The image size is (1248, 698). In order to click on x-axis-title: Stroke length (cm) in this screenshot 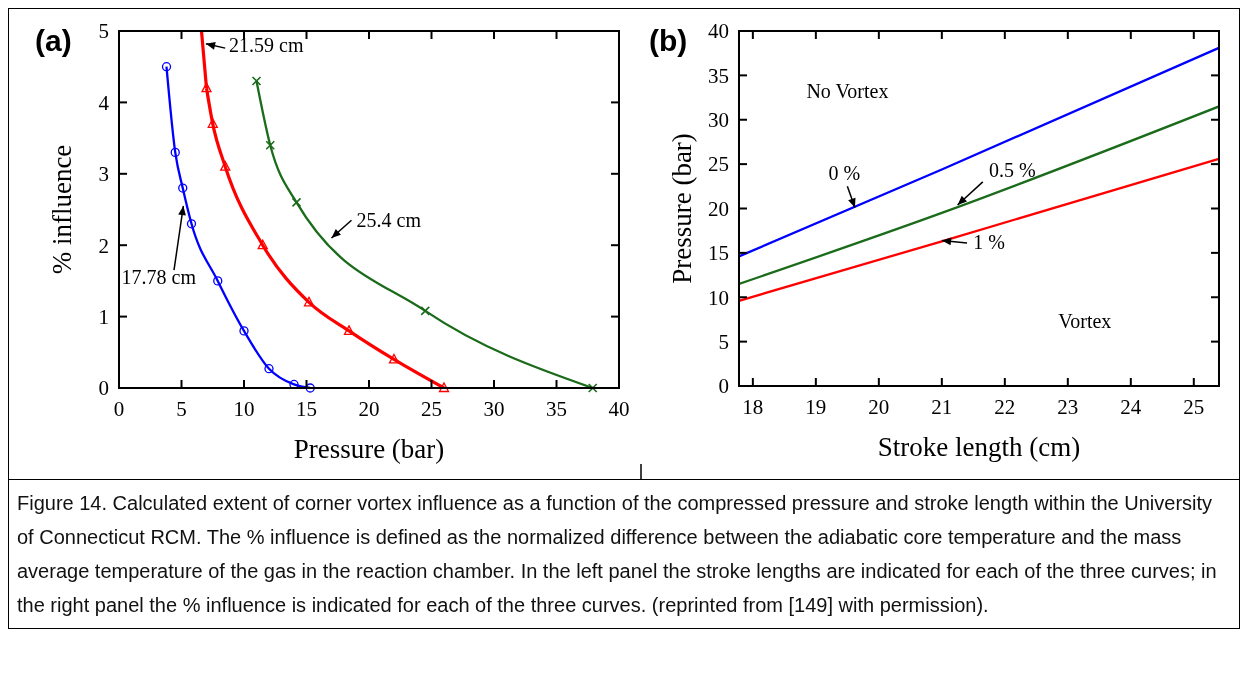, I will do `click(979, 447)`.